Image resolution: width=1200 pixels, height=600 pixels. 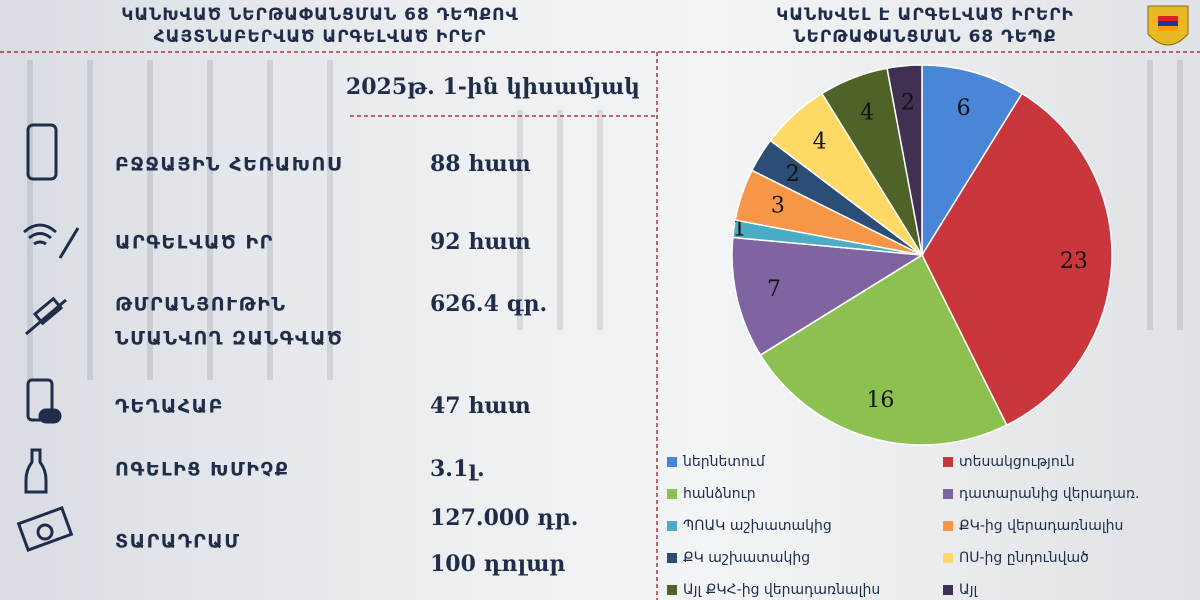 What do you see at coordinates (1049, 494) in the screenshot?
I see `legend-label: դատարանից վերադառ.` at bounding box center [1049, 494].